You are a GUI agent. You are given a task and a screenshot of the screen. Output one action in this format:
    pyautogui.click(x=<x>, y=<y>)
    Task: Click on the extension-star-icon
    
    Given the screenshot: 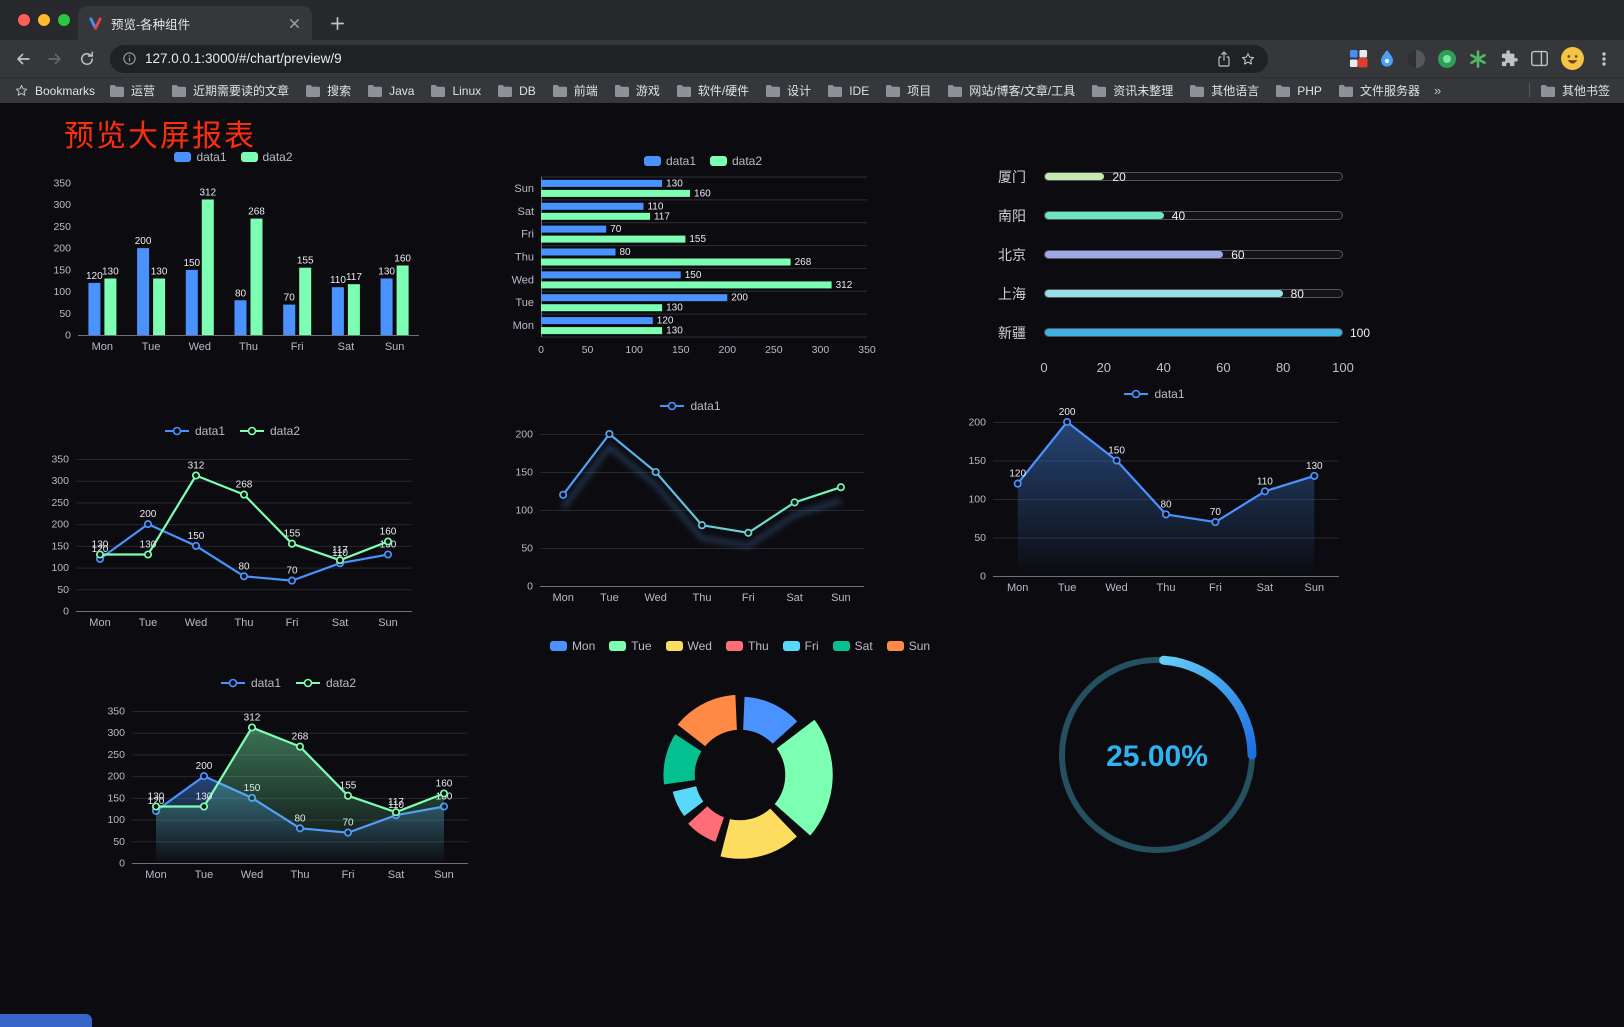 What is the action you would take?
    pyautogui.click(x=1478, y=59)
    